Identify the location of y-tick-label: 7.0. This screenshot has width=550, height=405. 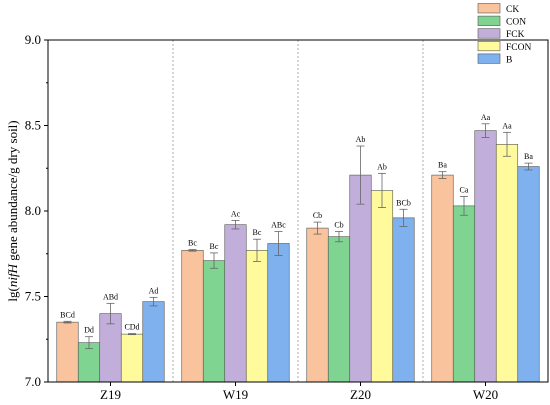
(33, 381).